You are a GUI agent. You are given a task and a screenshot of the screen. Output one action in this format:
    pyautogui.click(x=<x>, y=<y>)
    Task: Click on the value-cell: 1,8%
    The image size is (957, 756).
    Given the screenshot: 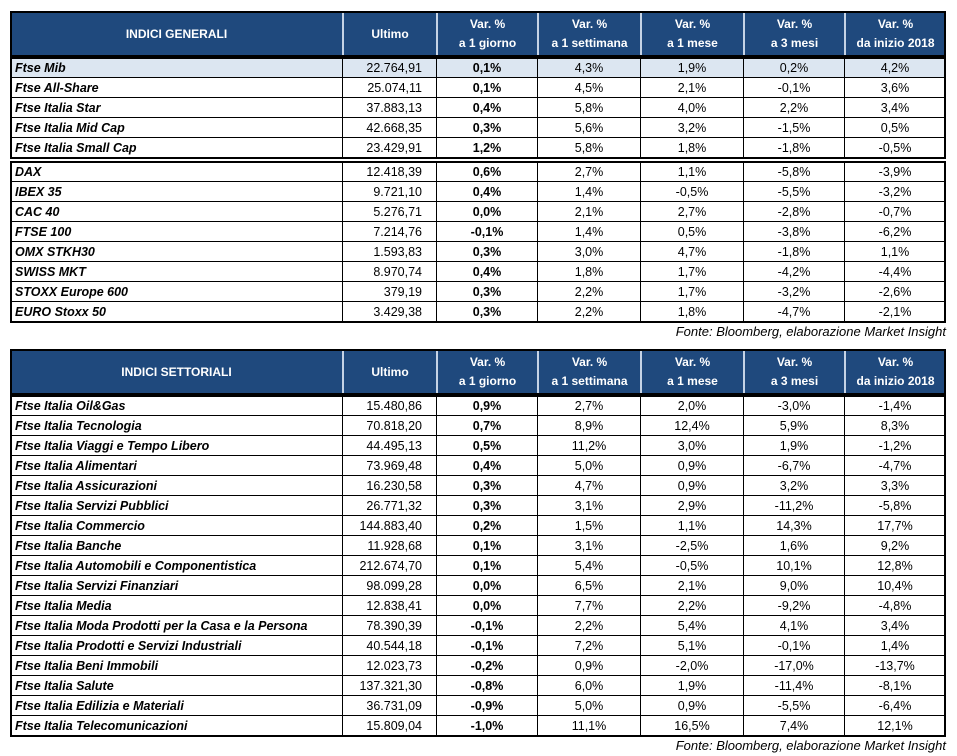 What is the action you would take?
    pyautogui.click(x=692, y=148)
    